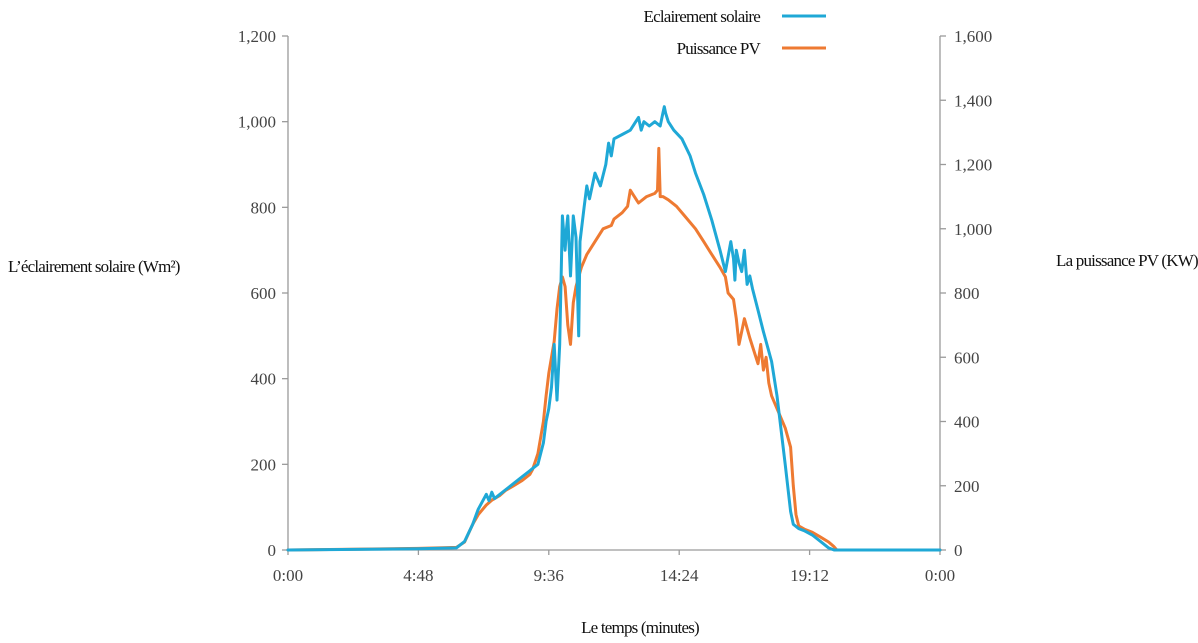 This screenshot has width=1198, height=643. I want to click on y-left-tick-label: 800, so click(264, 207).